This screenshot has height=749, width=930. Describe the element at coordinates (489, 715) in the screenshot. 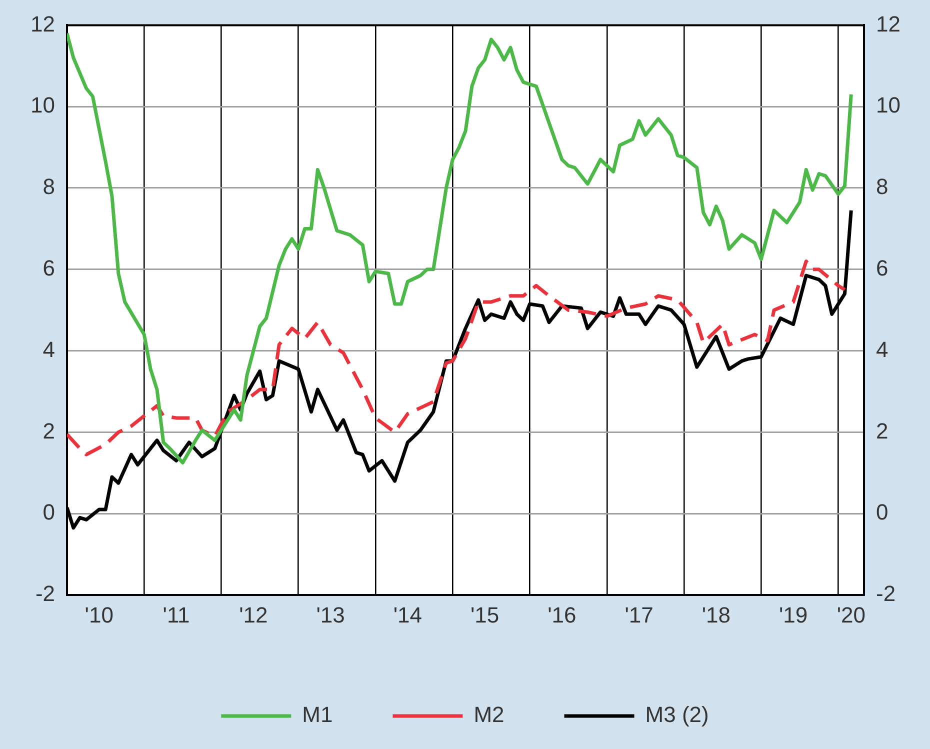

I see `legend-label: M2` at that location.